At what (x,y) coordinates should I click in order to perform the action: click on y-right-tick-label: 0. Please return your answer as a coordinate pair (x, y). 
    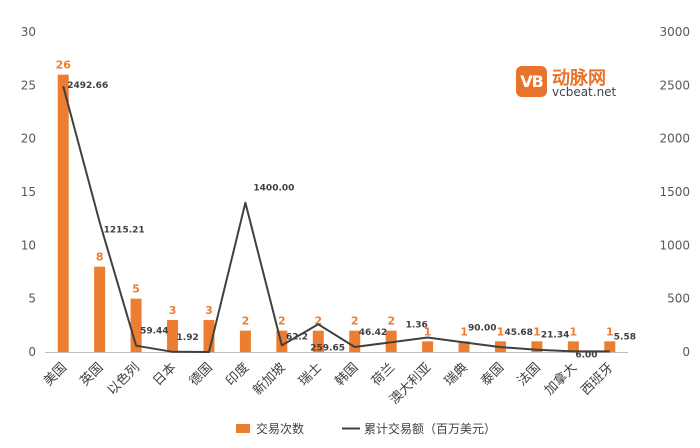
    Looking at the image, I should click on (686, 352).